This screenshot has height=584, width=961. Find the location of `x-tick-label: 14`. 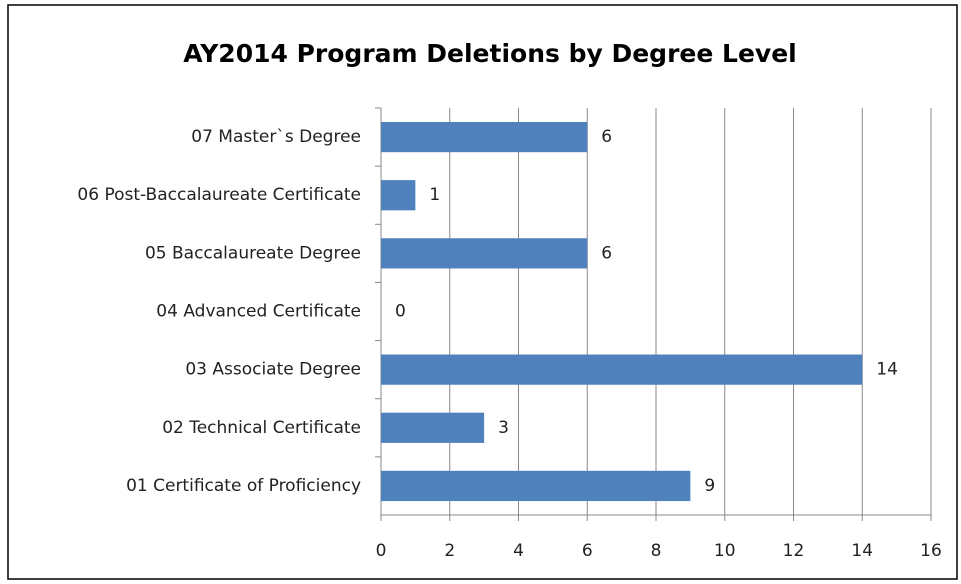

x-tick-label: 14 is located at coordinates (862, 551).